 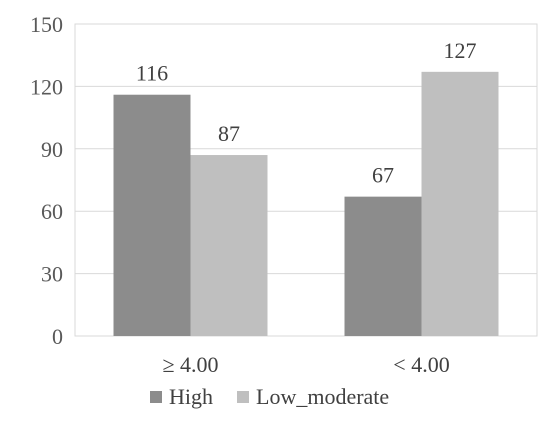 I want to click on x-axis-categories: ≥ 4.00 < 4.00, so click(x=305, y=364).